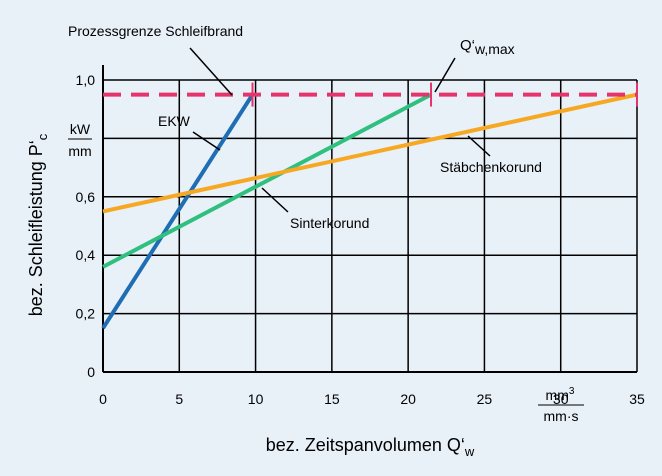 The width and height of the screenshot is (662, 476). Describe the element at coordinates (467, 45) in the screenshot. I see `qmax-main: Q‘` at that location.